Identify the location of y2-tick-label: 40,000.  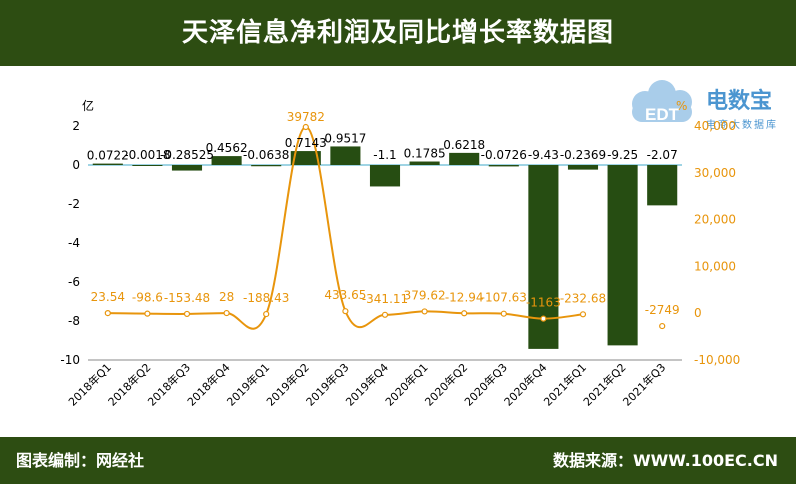
(715, 126).